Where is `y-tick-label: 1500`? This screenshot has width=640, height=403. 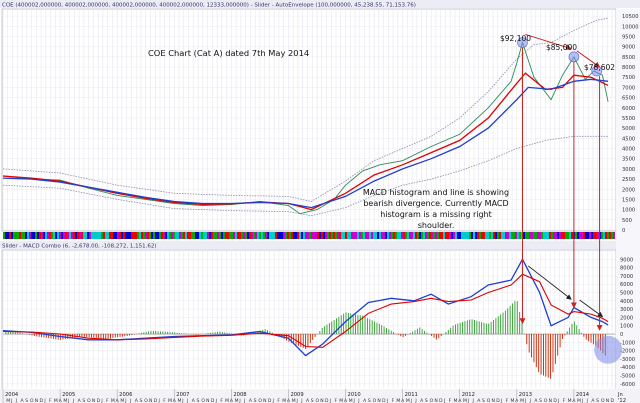 y-tick-label: 1500 is located at coordinates (628, 200).